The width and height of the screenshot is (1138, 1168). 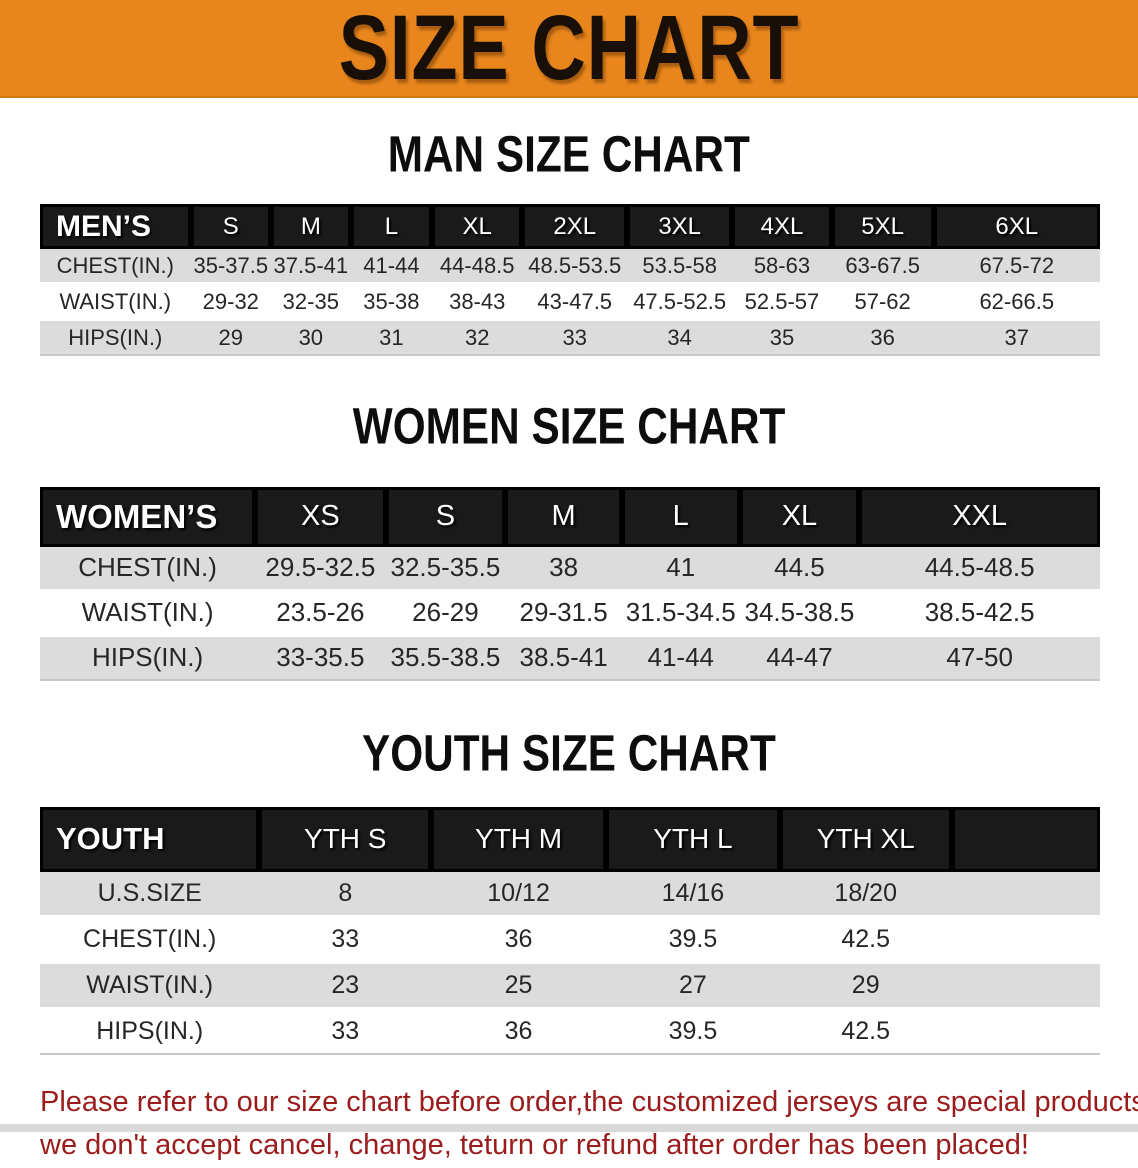 What do you see at coordinates (680, 569) in the screenshot?
I see `size-value-cell: 41` at bounding box center [680, 569].